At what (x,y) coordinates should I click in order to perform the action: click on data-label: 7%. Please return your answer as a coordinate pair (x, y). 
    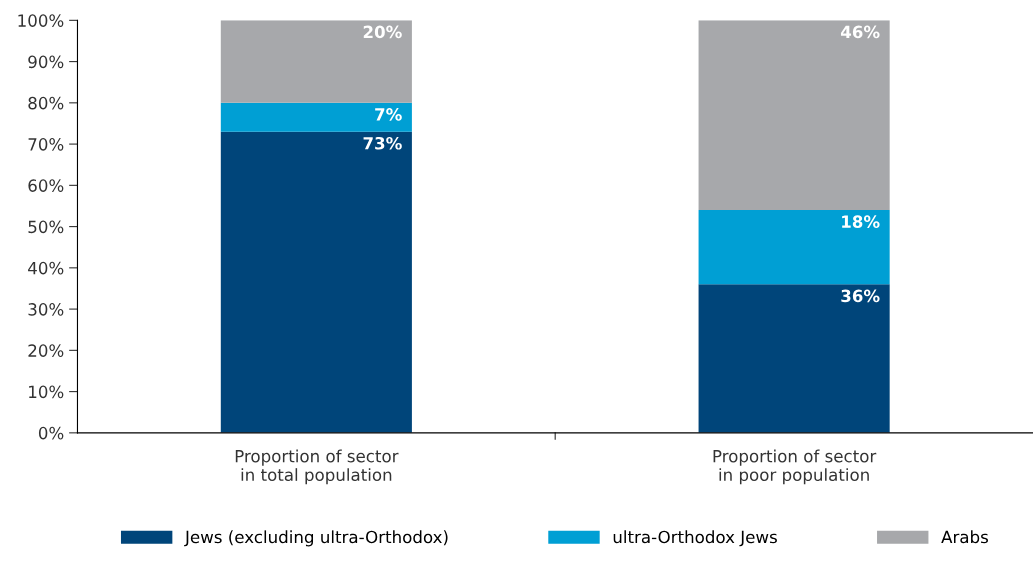
    Looking at the image, I should click on (388, 114).